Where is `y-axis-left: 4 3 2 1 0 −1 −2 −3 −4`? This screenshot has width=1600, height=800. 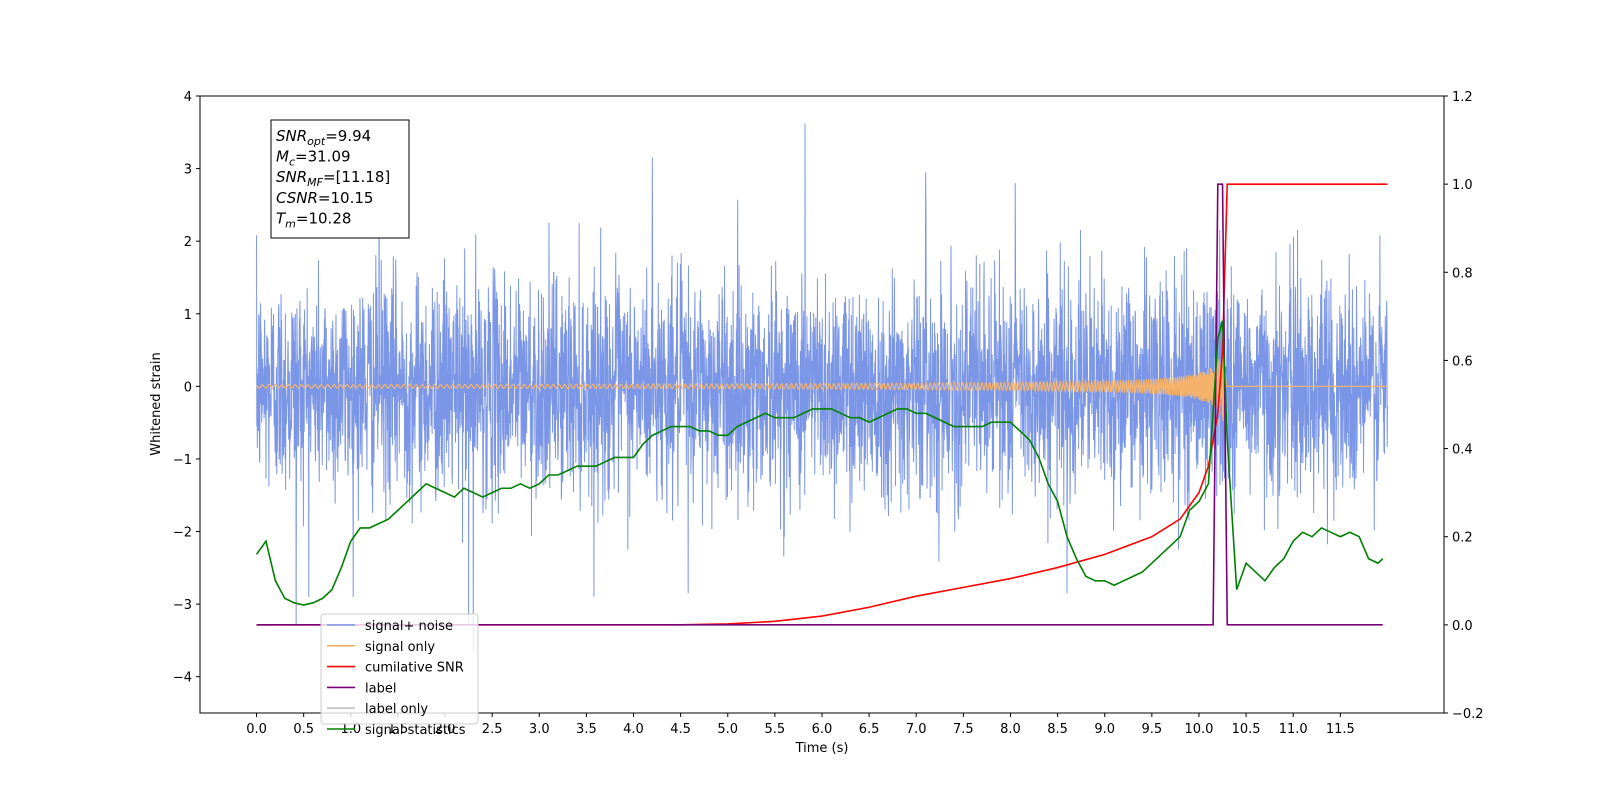 y-axis-left: 4 3 2 1 0 −1 −2 −3 −4 is located at coordinates (186, 388).